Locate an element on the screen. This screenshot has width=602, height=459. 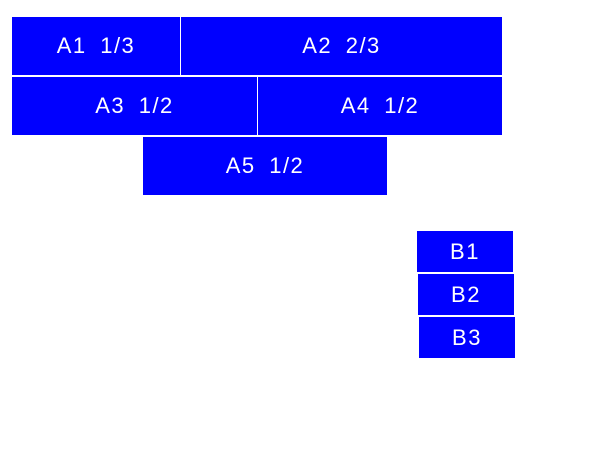
box-b3: B3 is located at coordinates (467, 337).